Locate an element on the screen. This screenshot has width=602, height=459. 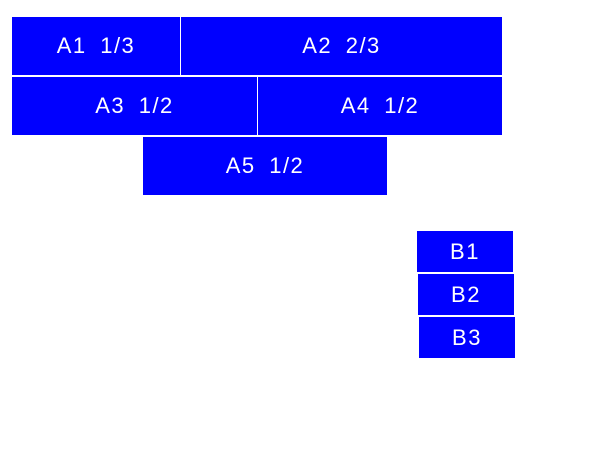
box-b3: B3 is located at coordinates (467, 337).